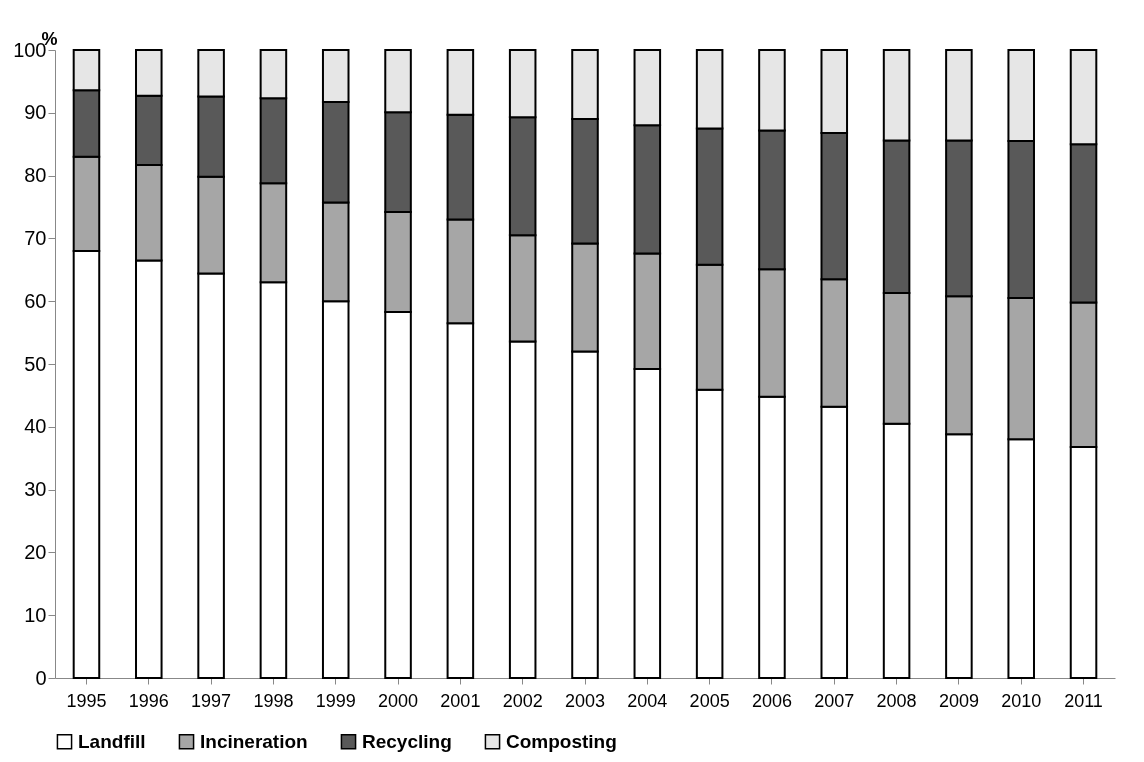 The width and height of the screenshot is (1144, 762). I want to click on x-tick-label: 2002, so click(522, 700).